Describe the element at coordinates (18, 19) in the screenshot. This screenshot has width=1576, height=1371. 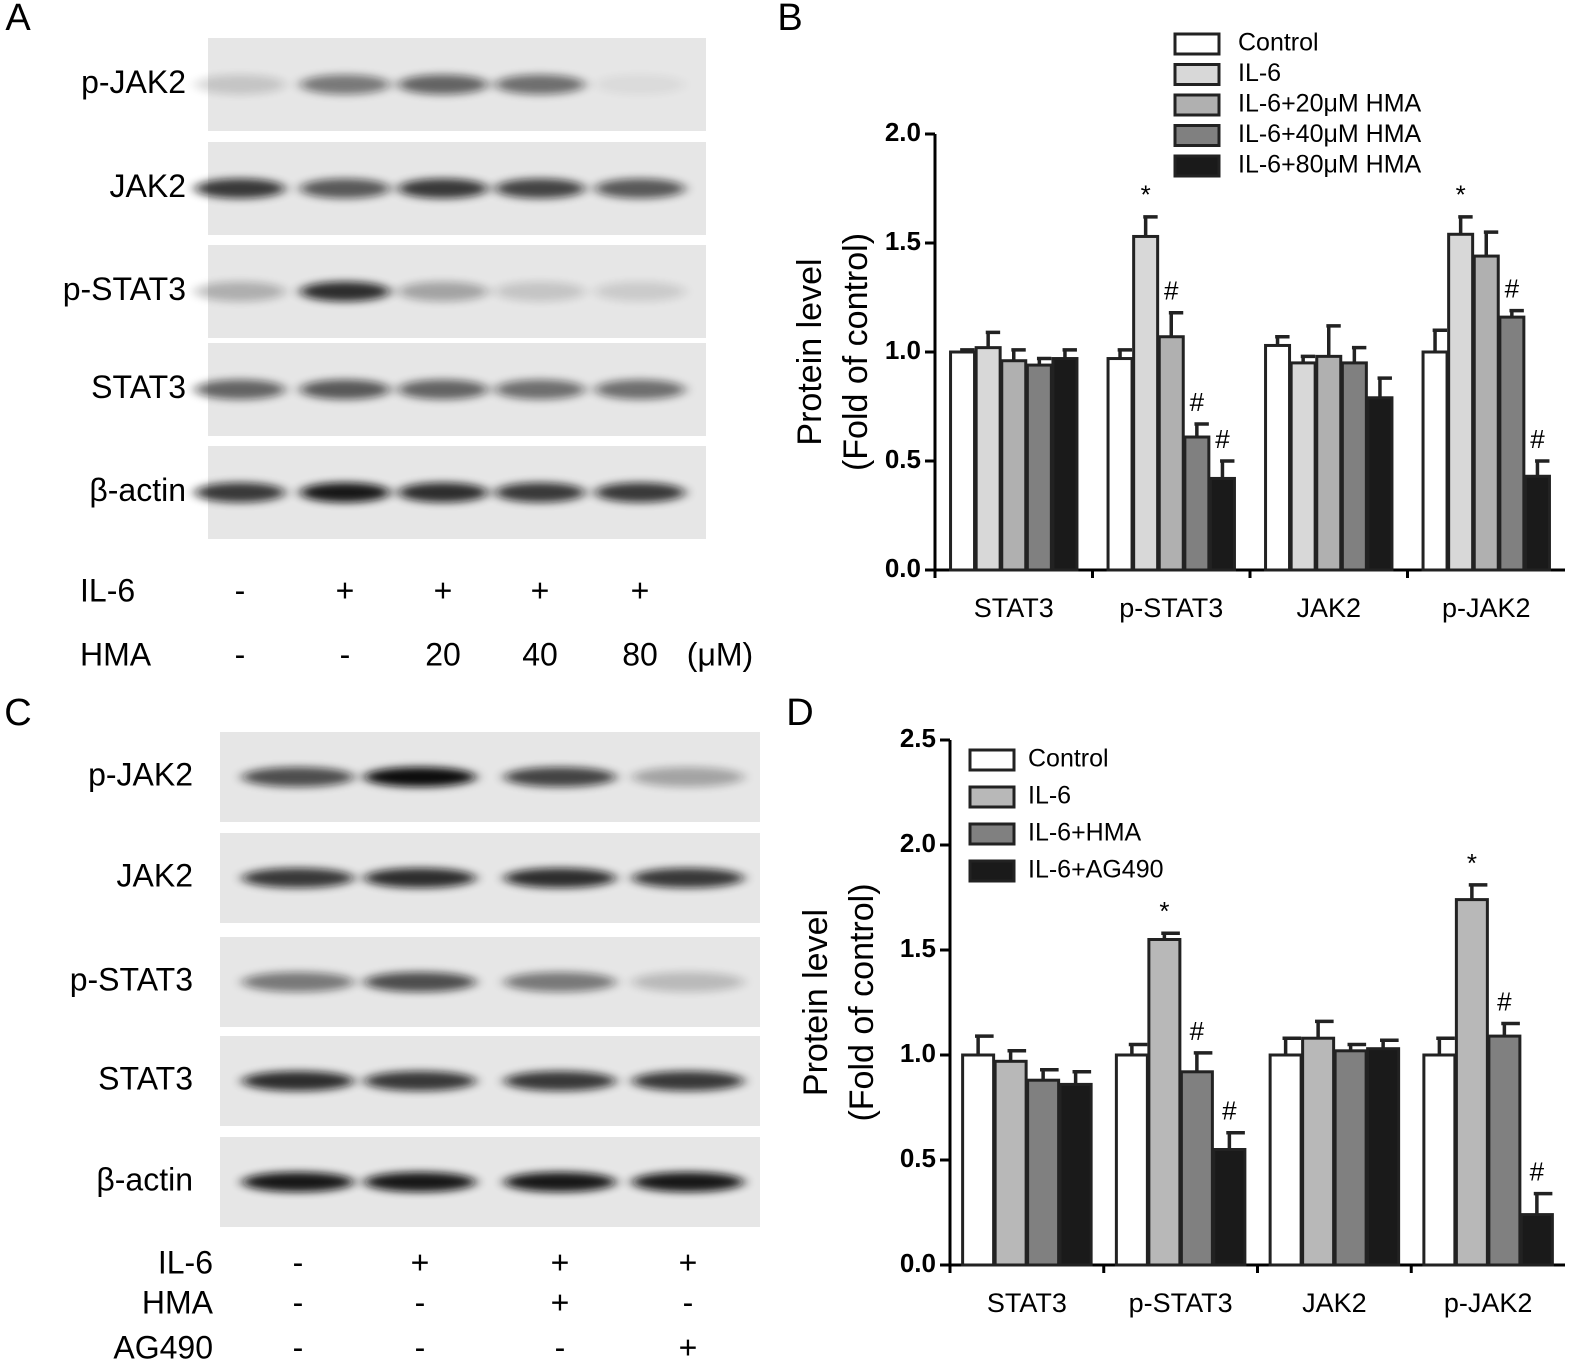
I see `panel-letter: A` at that location.